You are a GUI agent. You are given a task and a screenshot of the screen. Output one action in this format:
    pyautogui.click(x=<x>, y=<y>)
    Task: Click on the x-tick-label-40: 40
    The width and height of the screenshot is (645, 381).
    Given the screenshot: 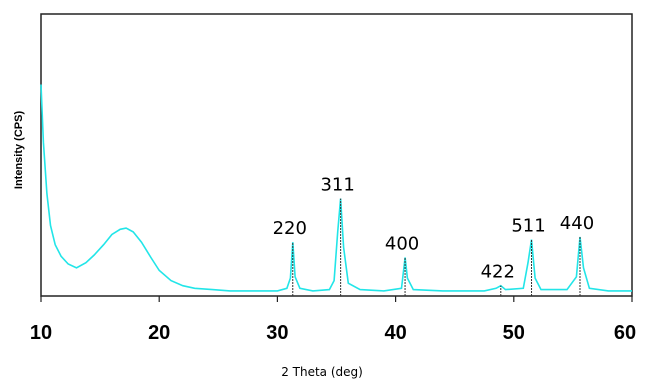 What is the action you would take?
    pyautogui.click(x=395, y=333)
    